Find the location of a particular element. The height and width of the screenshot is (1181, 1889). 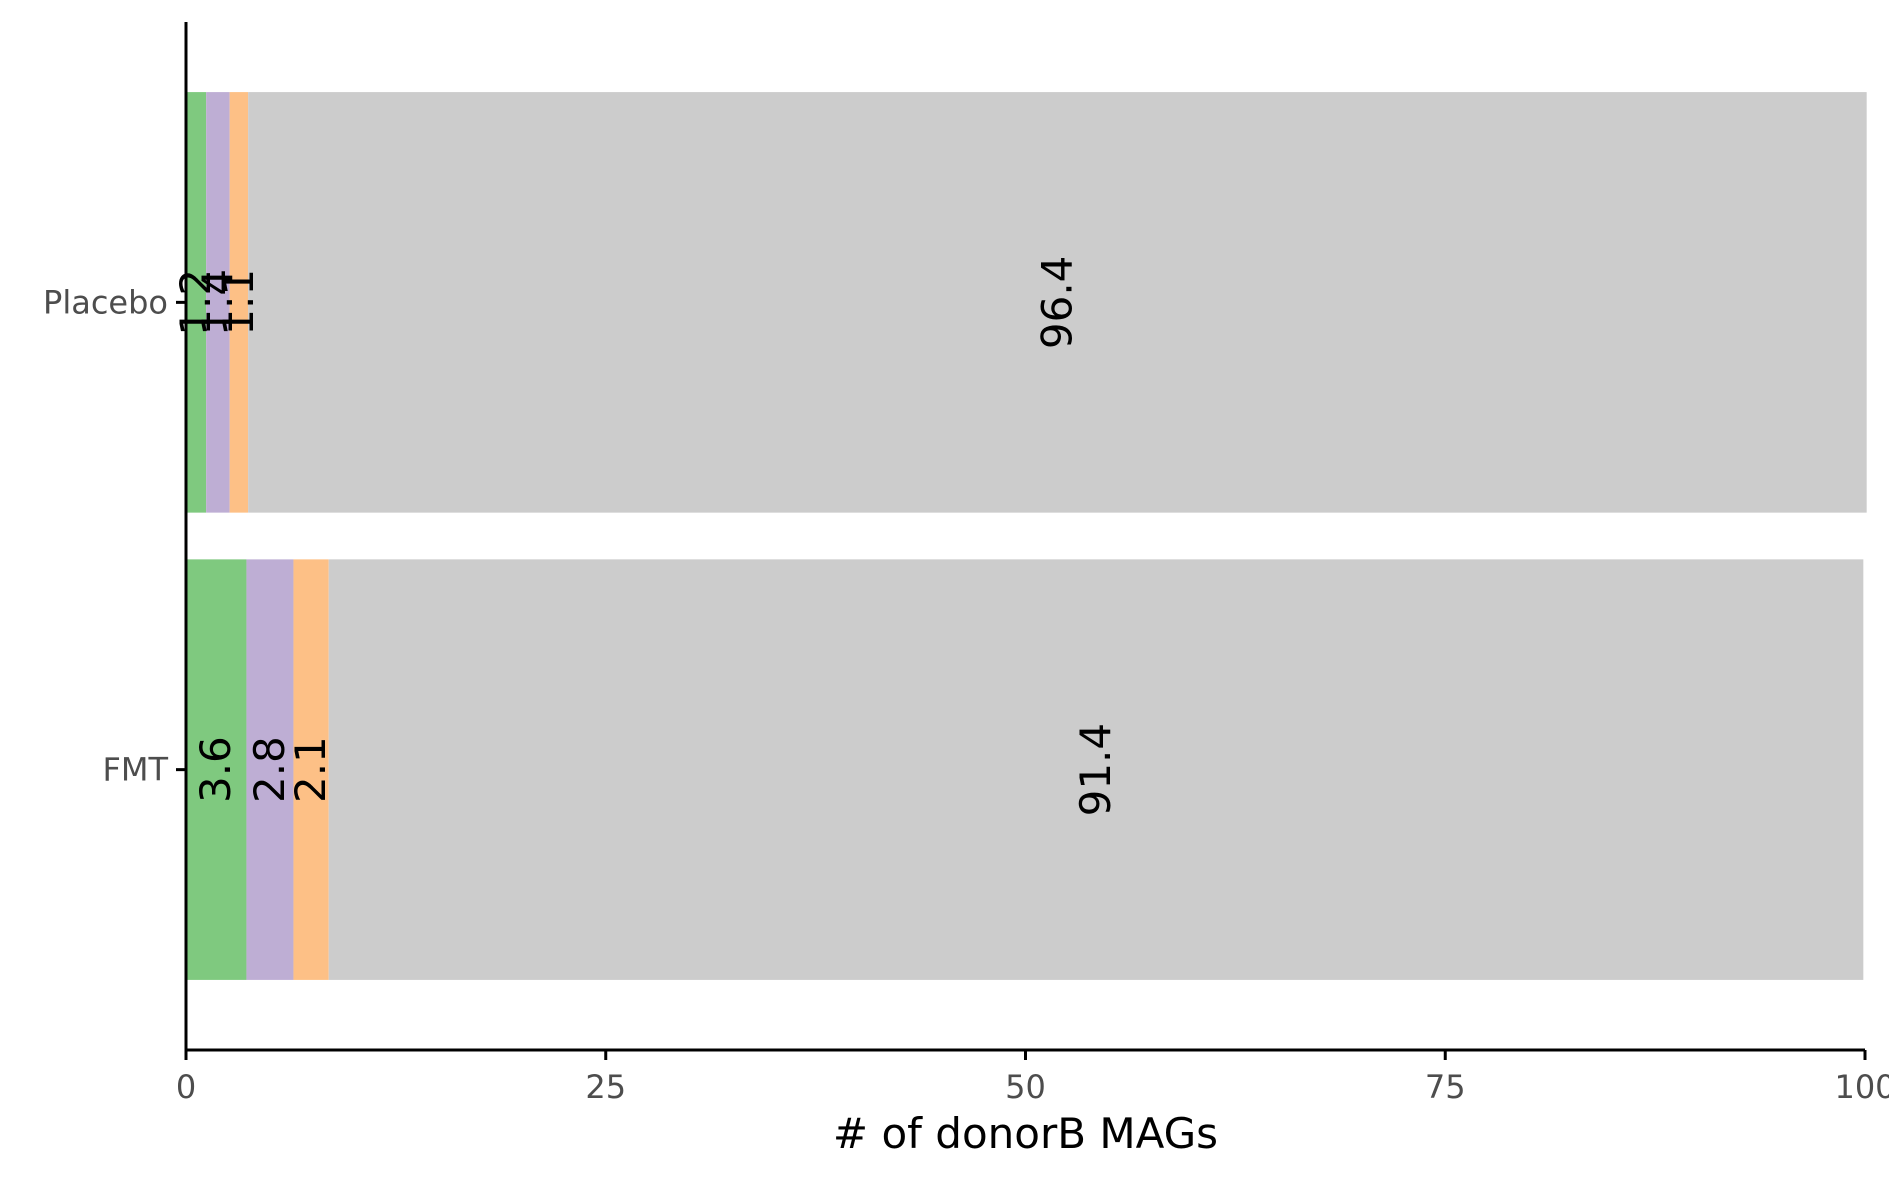

bar-label-fmt-1: 3.6 is located at coordinates (215, 769).